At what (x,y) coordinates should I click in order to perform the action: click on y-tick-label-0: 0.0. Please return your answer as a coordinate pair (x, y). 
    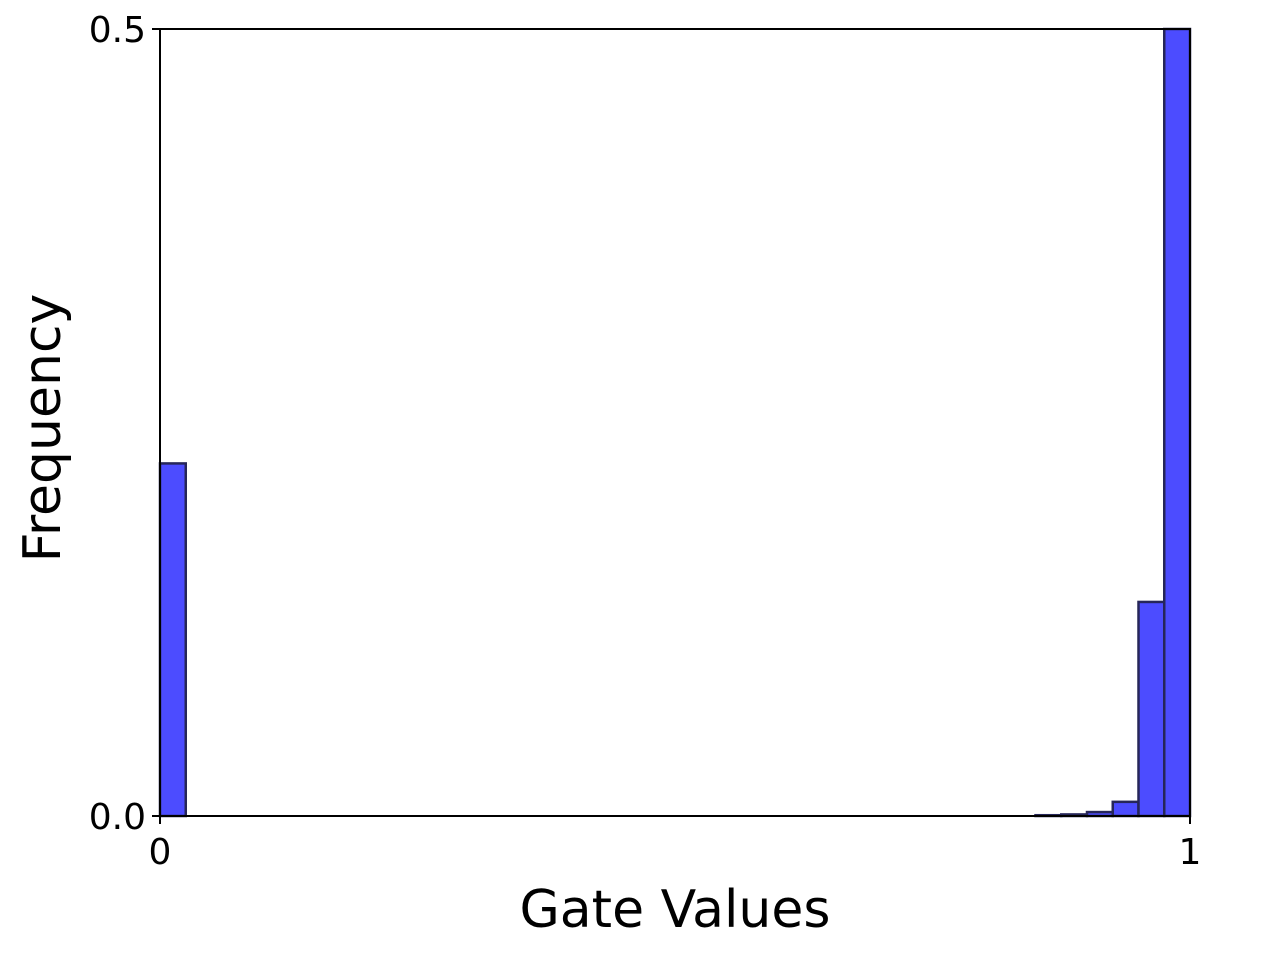
    Looking at the image, I should click on (117, 817).